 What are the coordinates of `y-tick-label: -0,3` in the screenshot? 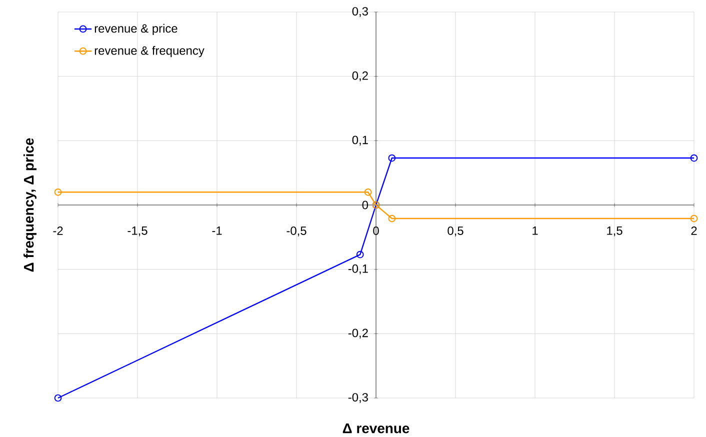 It's located at (358, 398).